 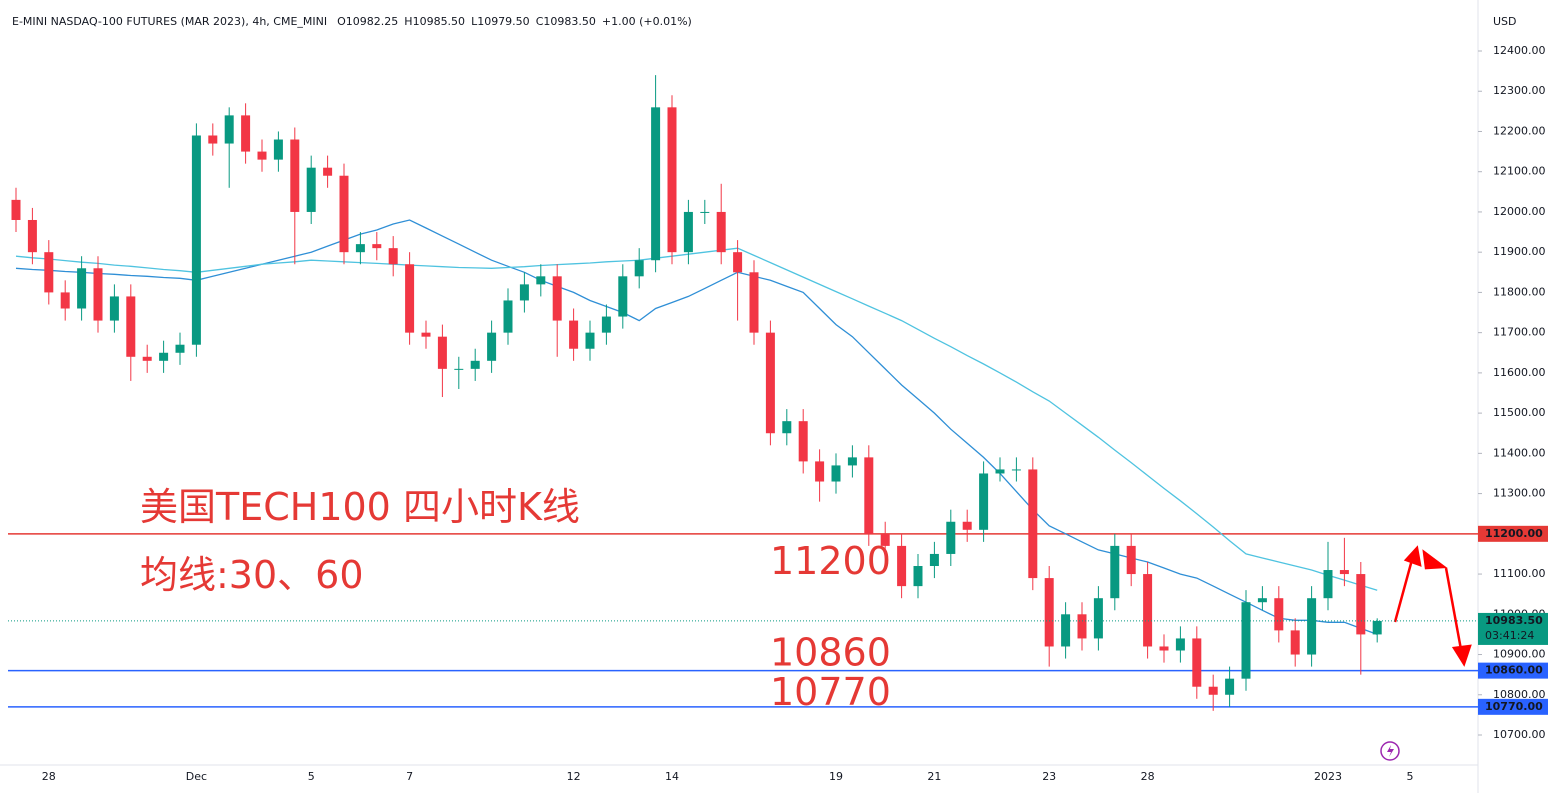 I want to click on y-tick-label: 12100.00, so click(x=1519, y=171).